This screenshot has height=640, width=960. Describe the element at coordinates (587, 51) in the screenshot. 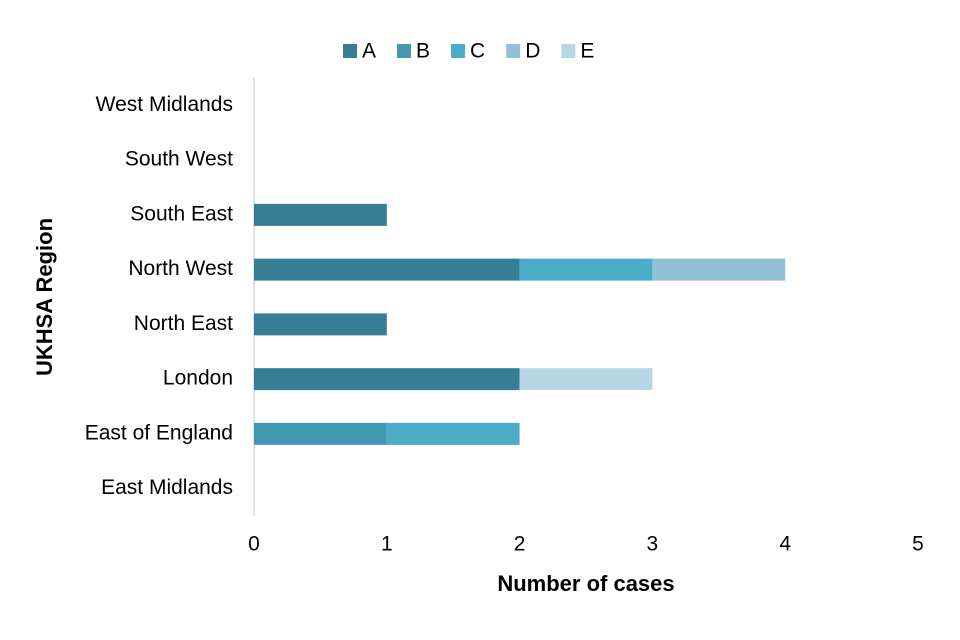

I see `legend-label: E` at that location.